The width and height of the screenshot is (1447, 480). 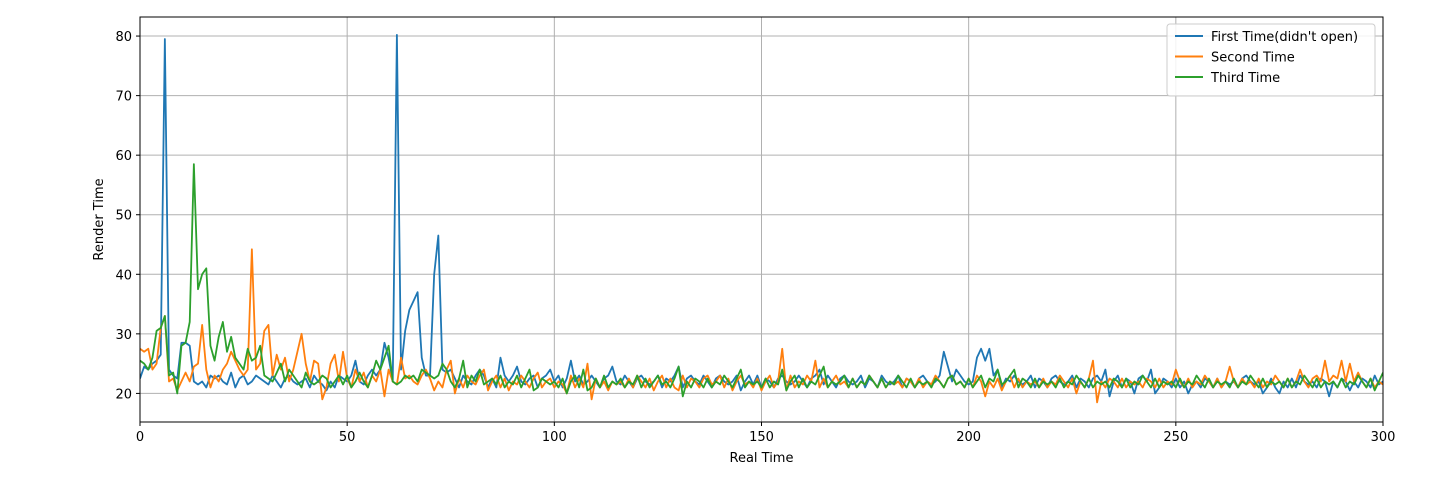 I want to click on x-tick-label: 100, so click(x=554, y=437).